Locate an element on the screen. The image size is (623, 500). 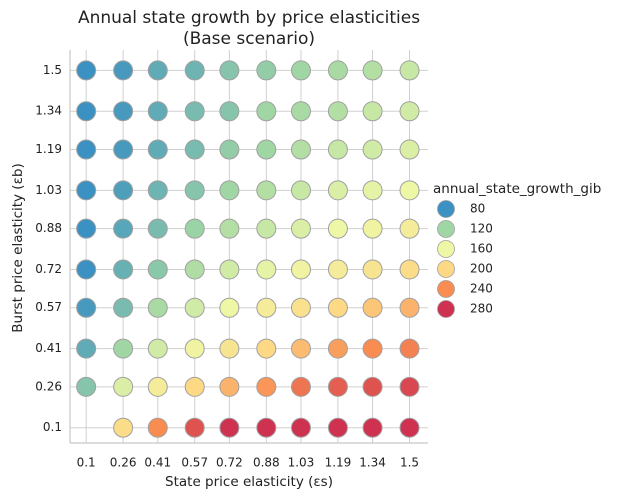
x-tick-label: 0.26 is located at coordinates (123, 463).